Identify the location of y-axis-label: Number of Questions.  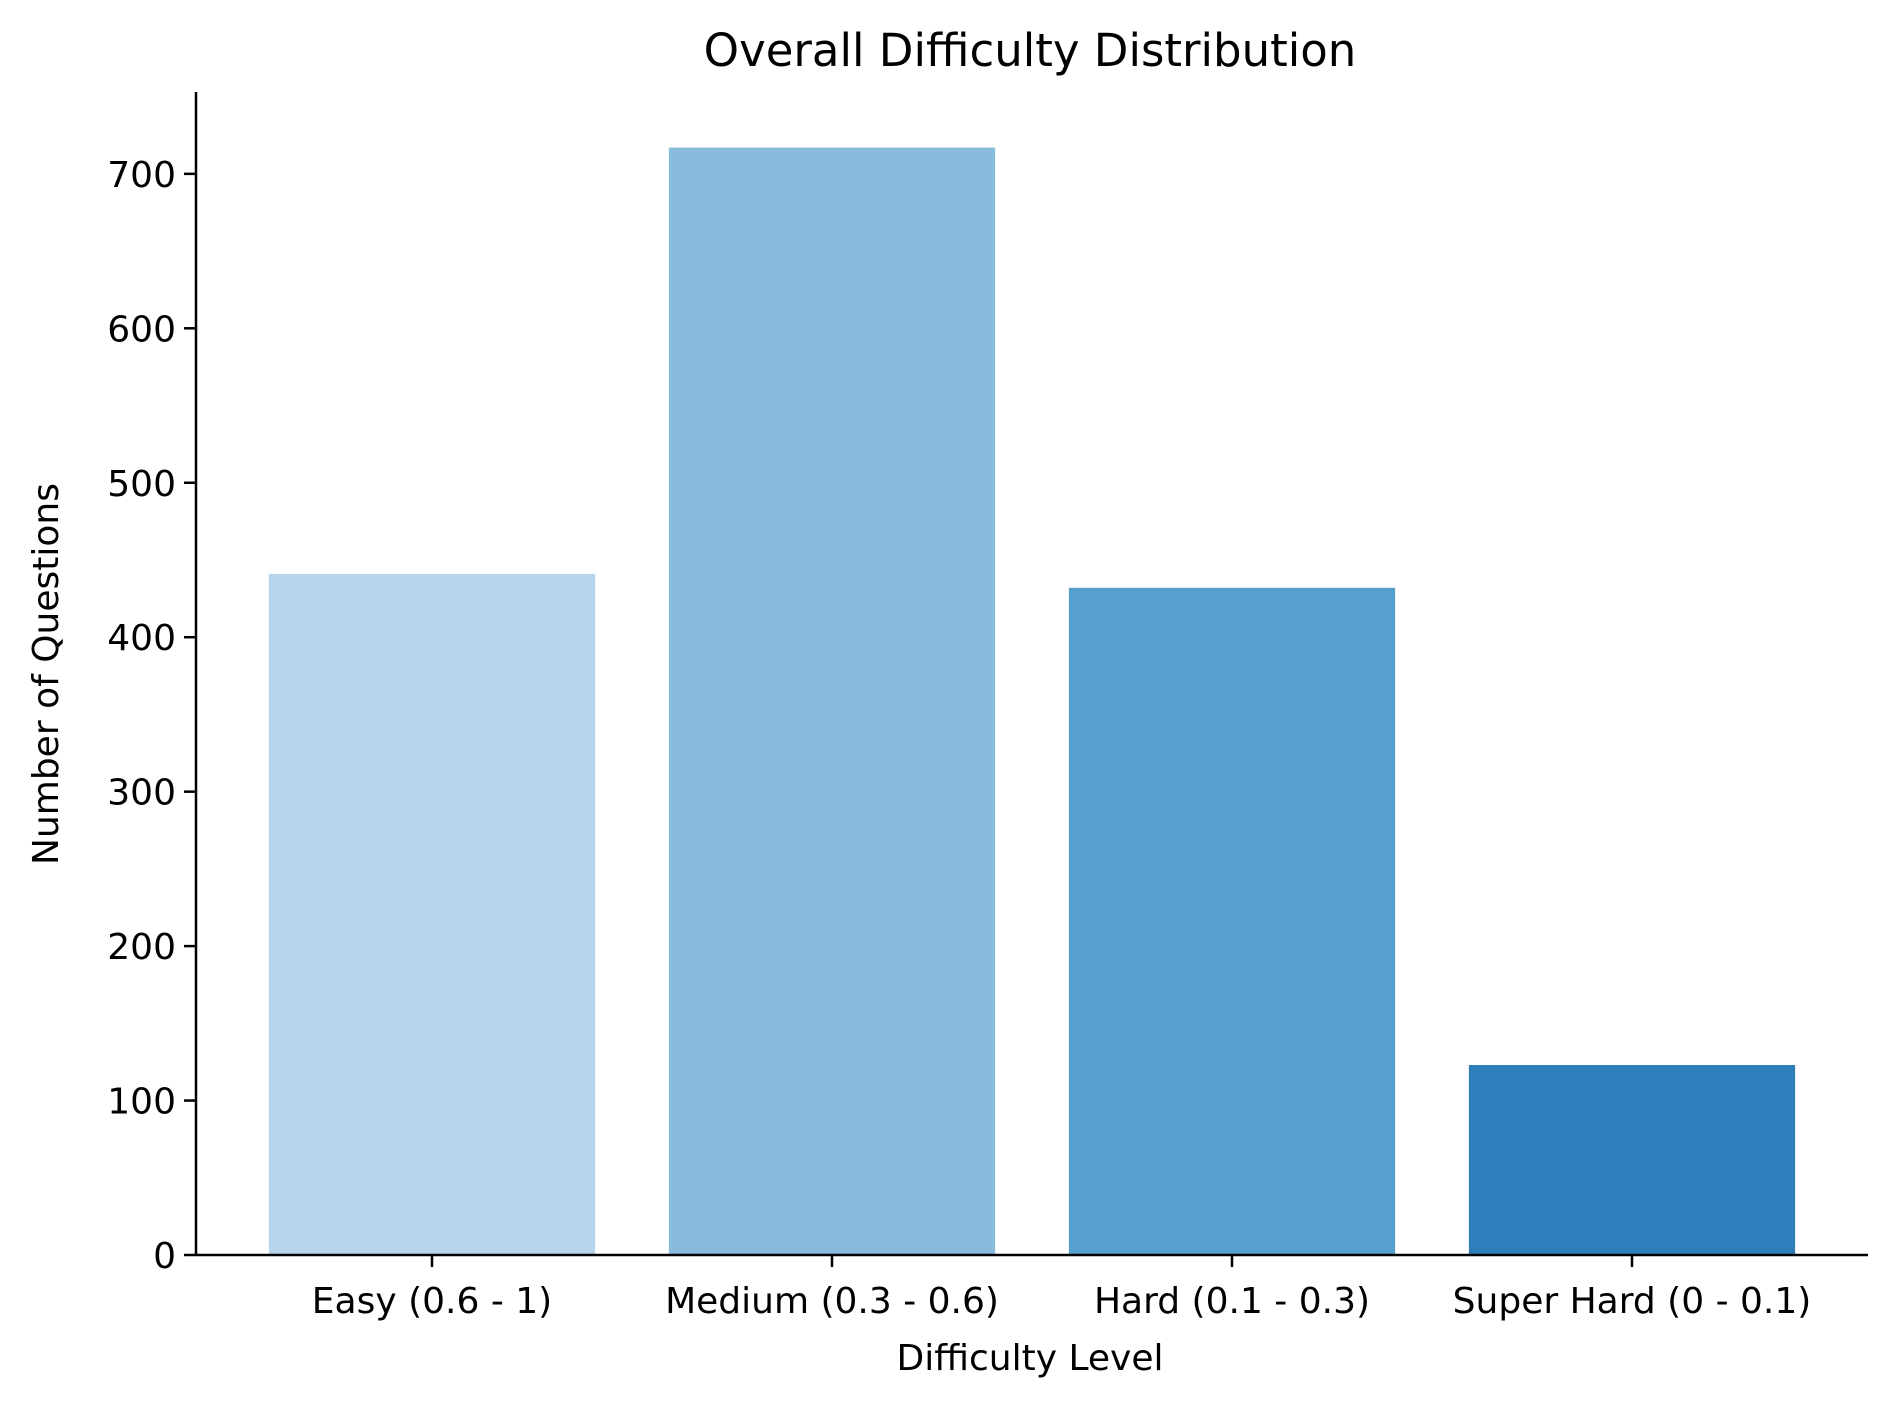
(46, 674).